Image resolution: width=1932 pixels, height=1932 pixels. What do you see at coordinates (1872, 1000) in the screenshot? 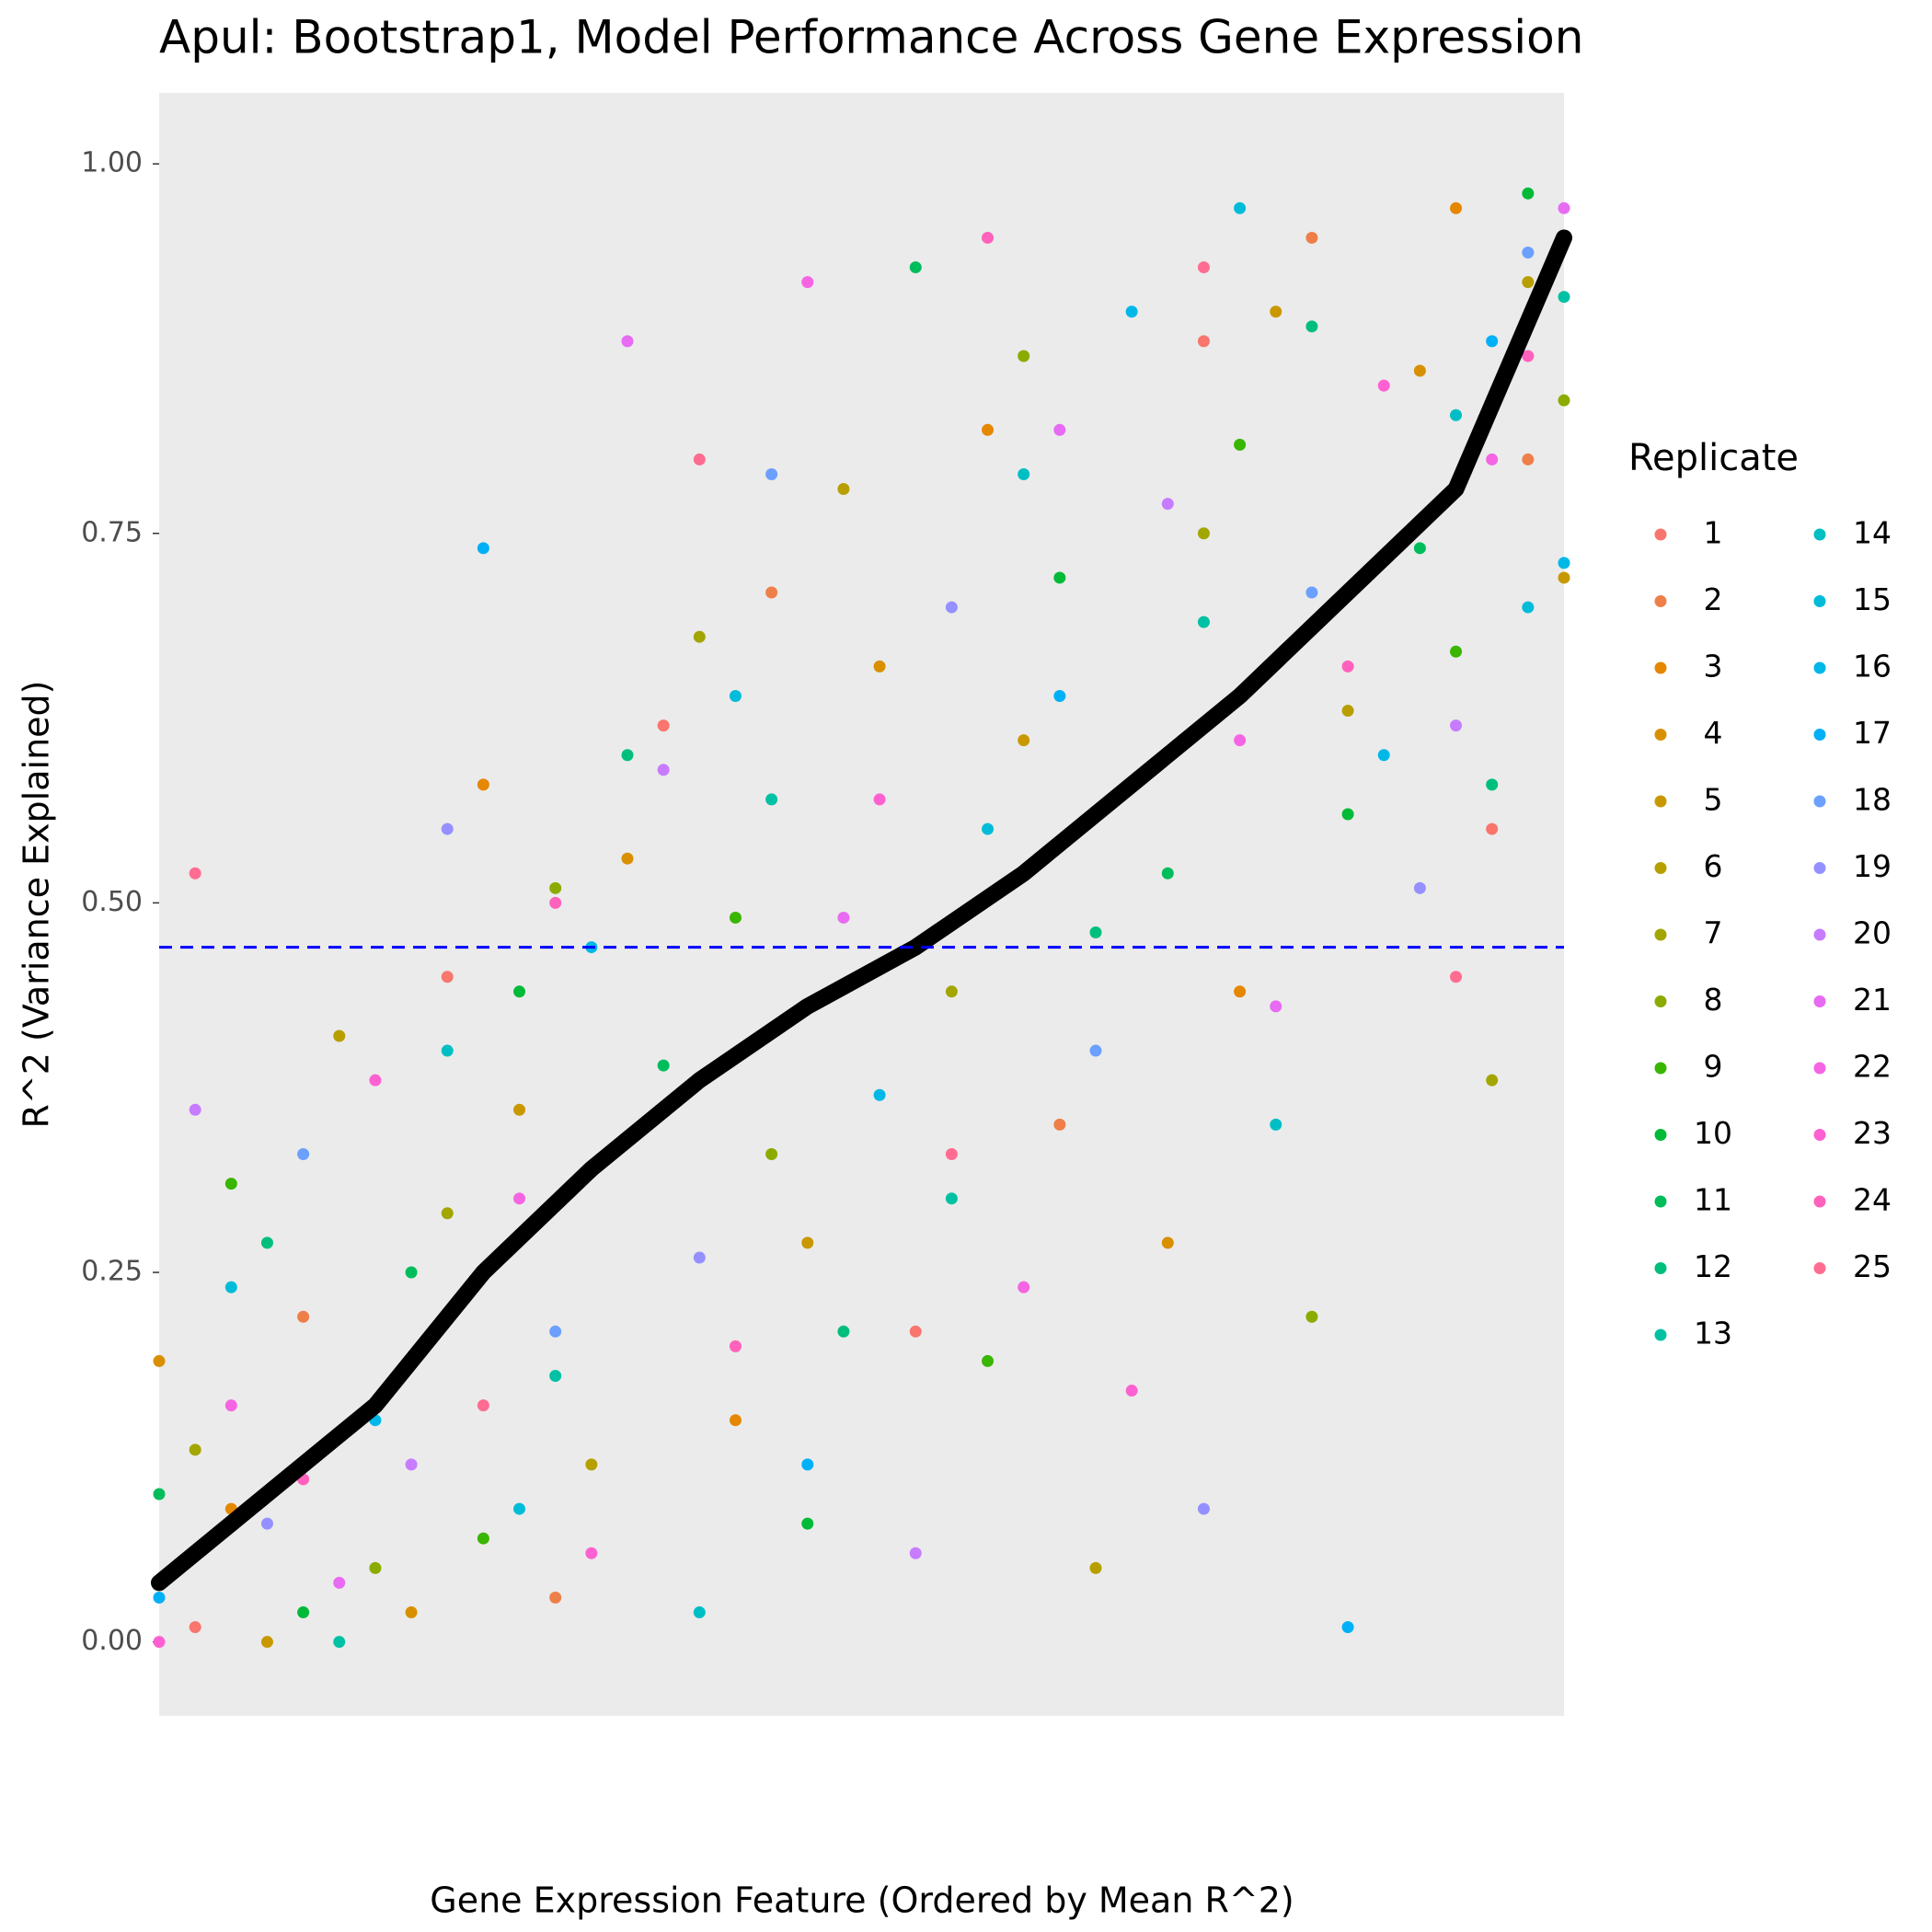
I see `legend-label: 21` at bounding box center [1872, 1000].